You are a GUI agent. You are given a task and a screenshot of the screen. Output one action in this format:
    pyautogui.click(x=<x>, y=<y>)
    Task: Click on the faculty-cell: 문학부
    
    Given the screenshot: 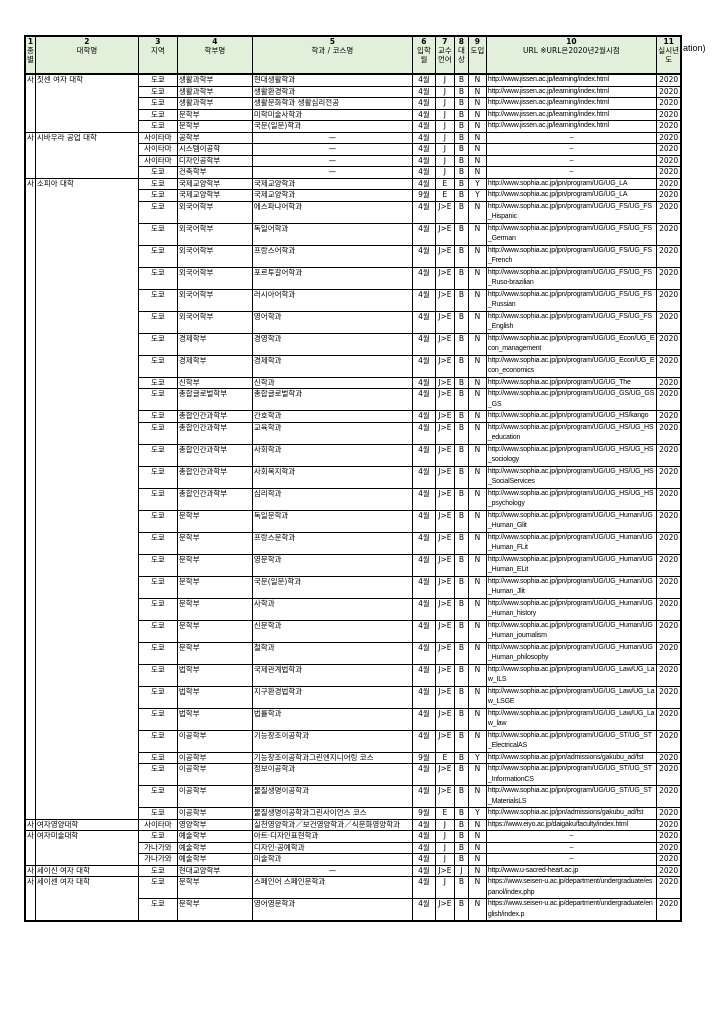 What is the action you would take?
    pyautogui.click(x=214, y=565)
    